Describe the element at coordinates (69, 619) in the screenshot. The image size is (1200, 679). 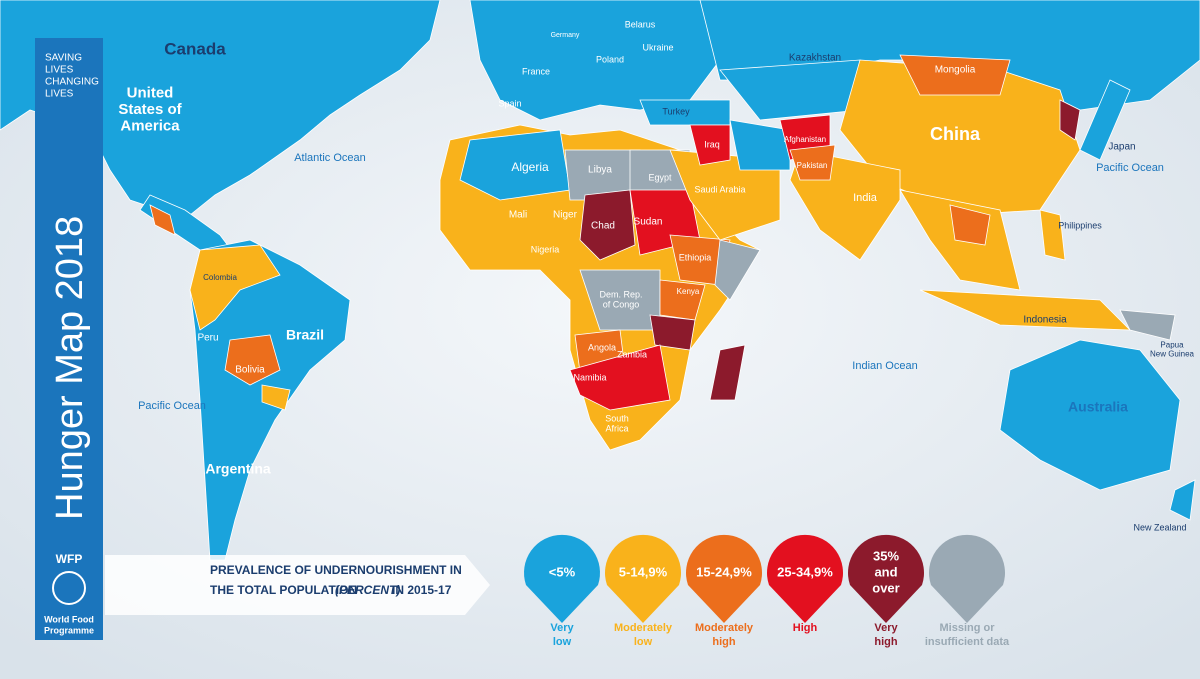
I see `org-name: World Food` at that location.